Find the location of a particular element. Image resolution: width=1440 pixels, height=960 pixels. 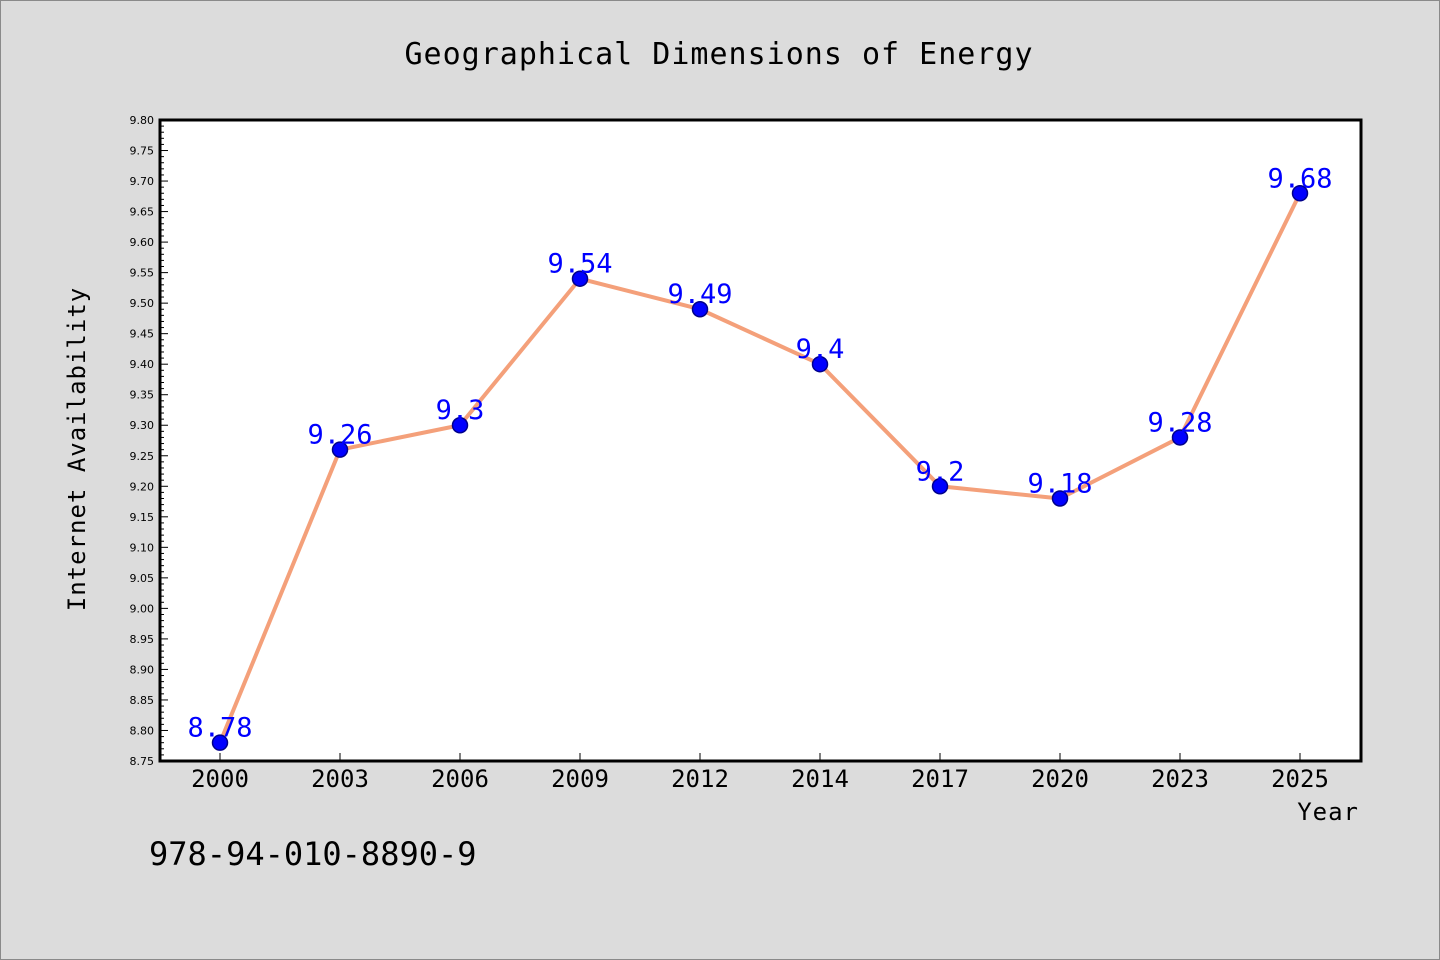

y-axis-label: Internet Availability is located at coordinates (77, 449).